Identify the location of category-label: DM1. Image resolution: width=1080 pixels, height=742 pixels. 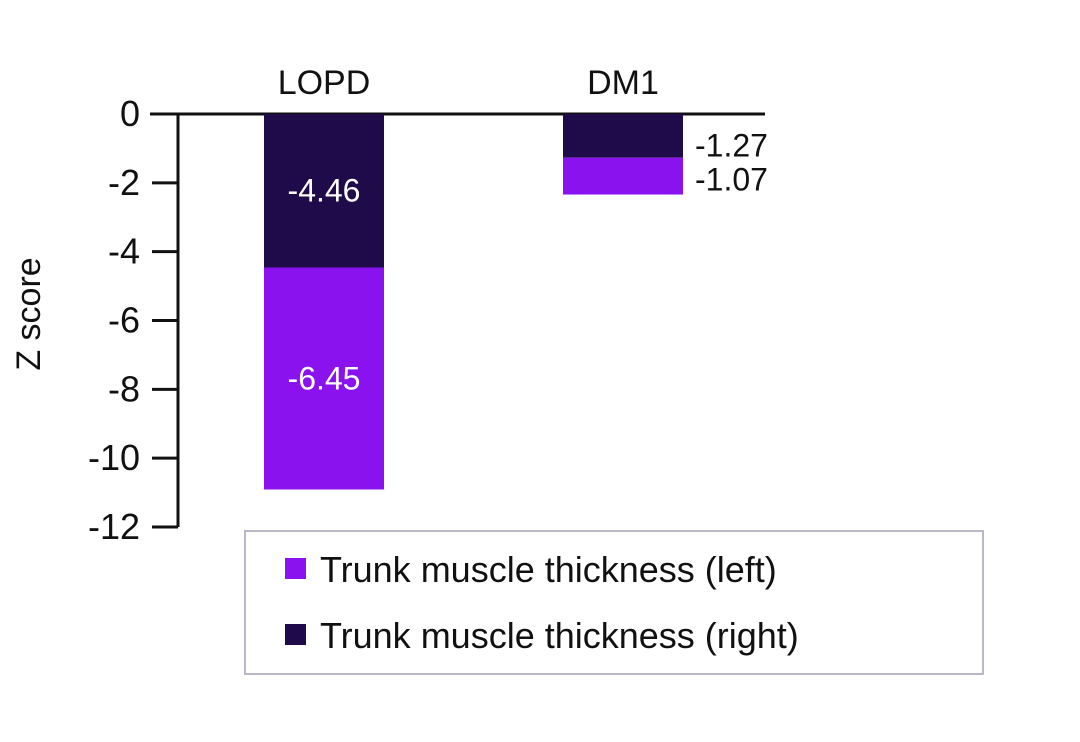
(623, 83).